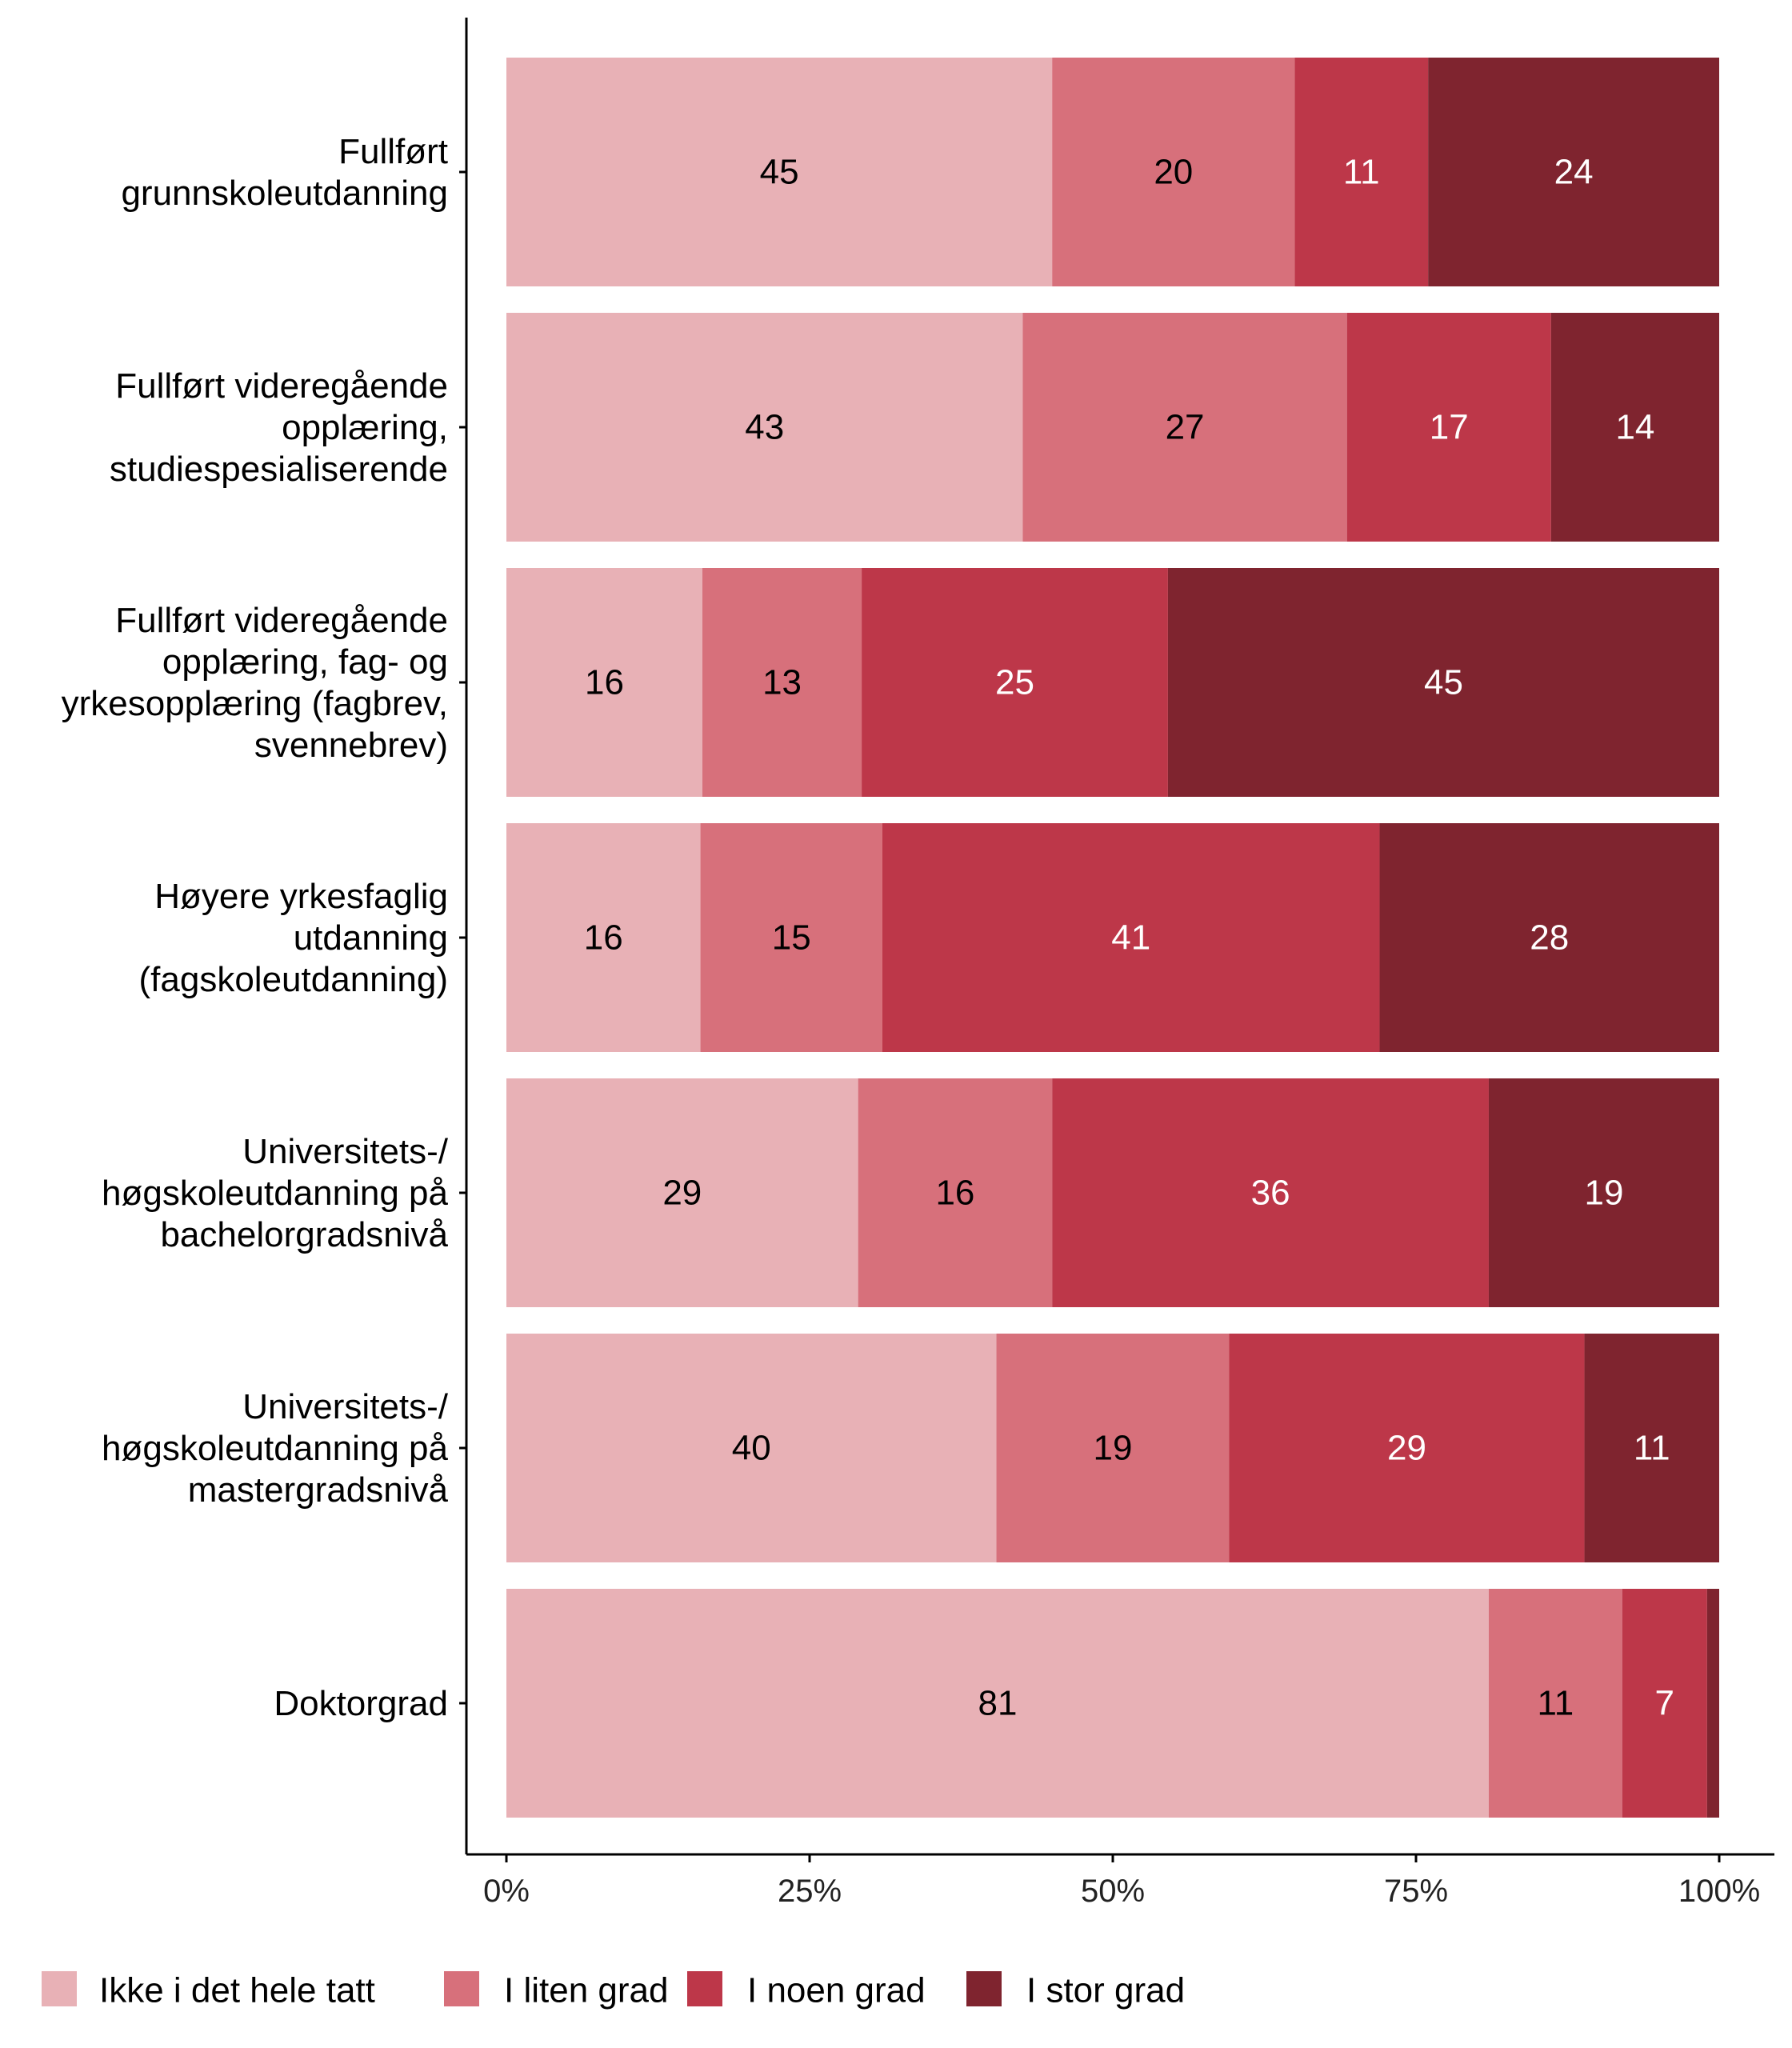 The width and height of the screenshot is (1792, 2048). I want to click on legend-label: I noen grad, so click(836, 1990).